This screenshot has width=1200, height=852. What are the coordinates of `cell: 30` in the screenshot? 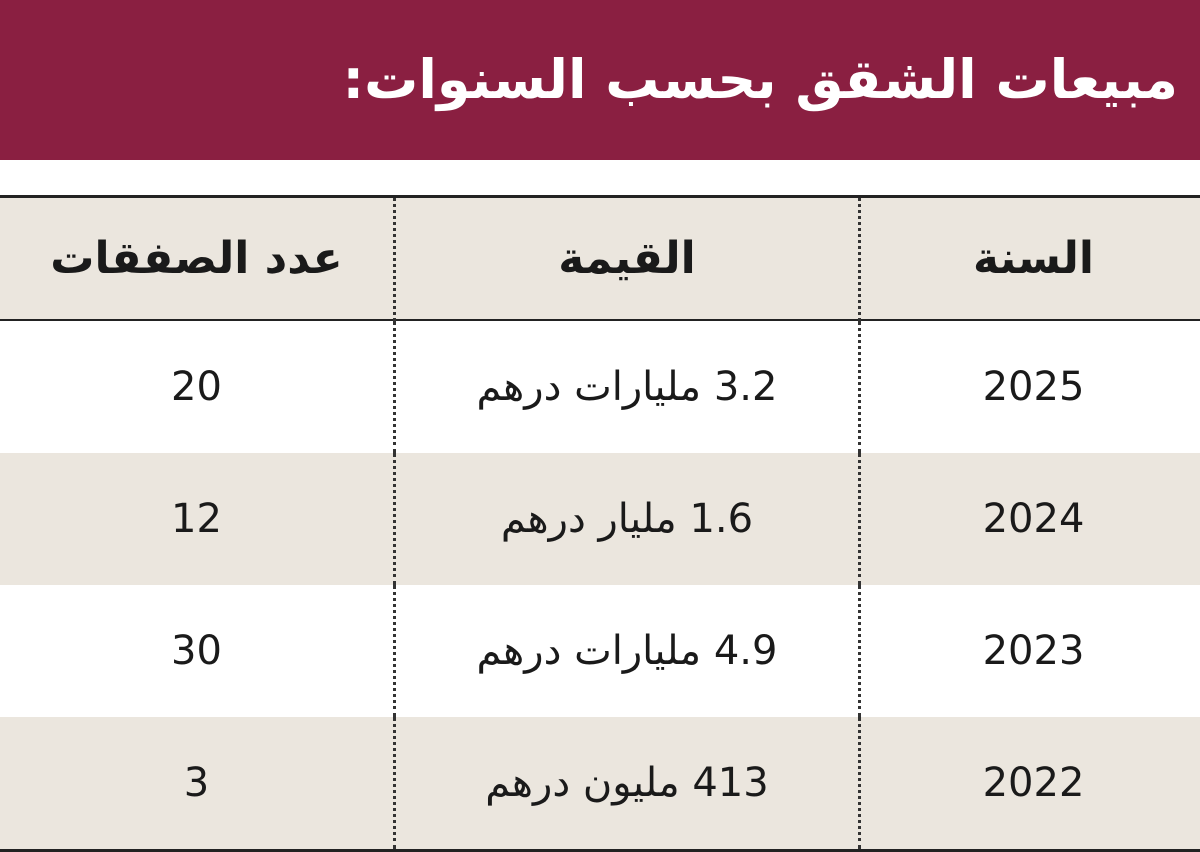 It's located at (197, 651).